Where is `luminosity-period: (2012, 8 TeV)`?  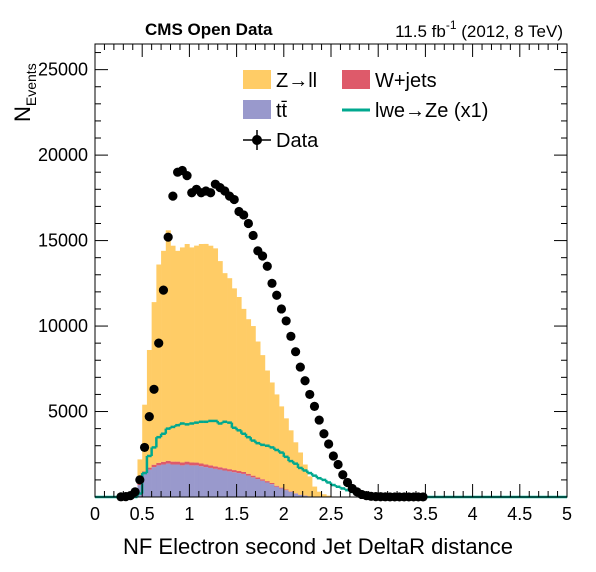
luminosity-period: (2012, 8 TeV) is located at coordinates (510, 31).